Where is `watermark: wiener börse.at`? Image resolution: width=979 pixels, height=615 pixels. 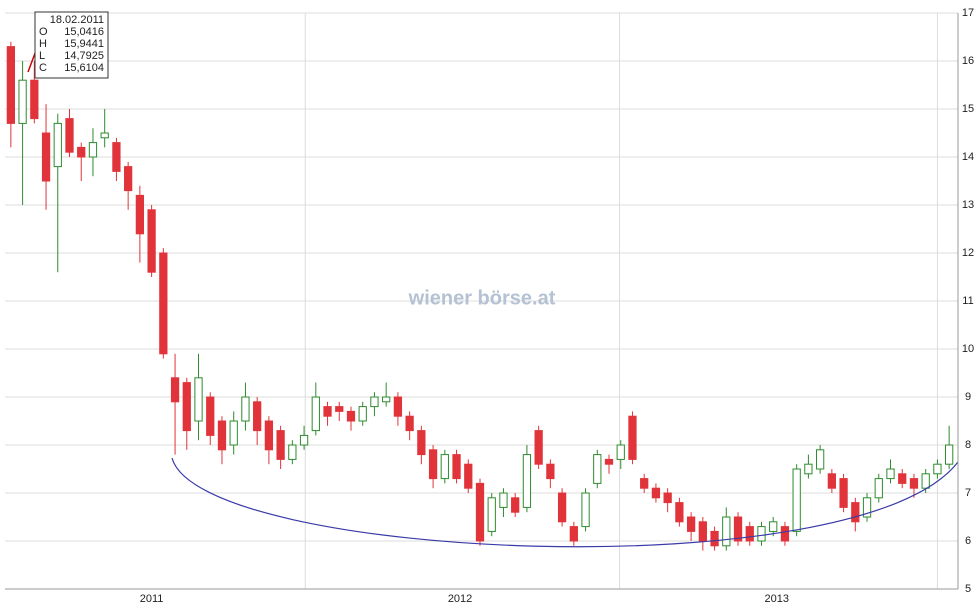 watermark: wiener börse.at is located at coordinates (482, 298).